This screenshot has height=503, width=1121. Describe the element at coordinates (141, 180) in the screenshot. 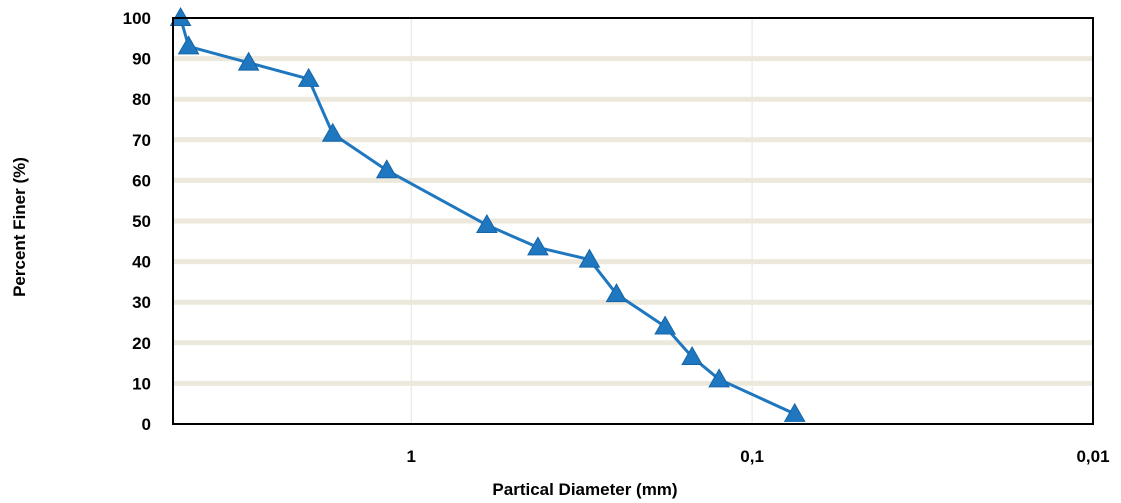

I see `y-tick-label: 60` at that location.